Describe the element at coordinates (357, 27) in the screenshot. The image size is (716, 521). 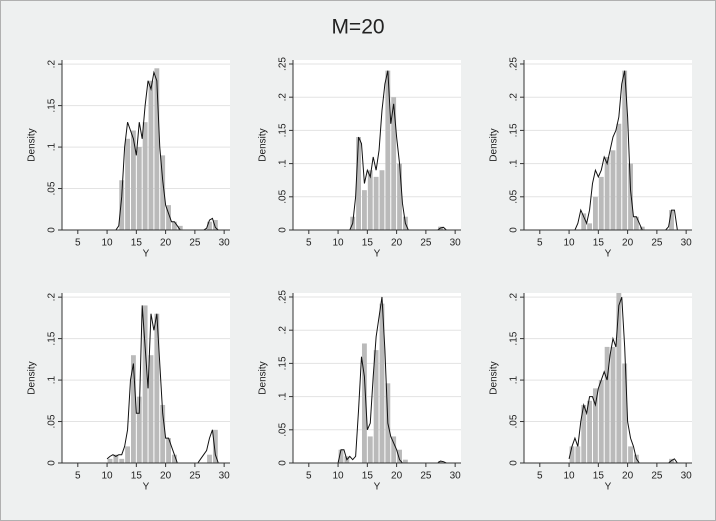
I see `figure-title: M=20` at that location.